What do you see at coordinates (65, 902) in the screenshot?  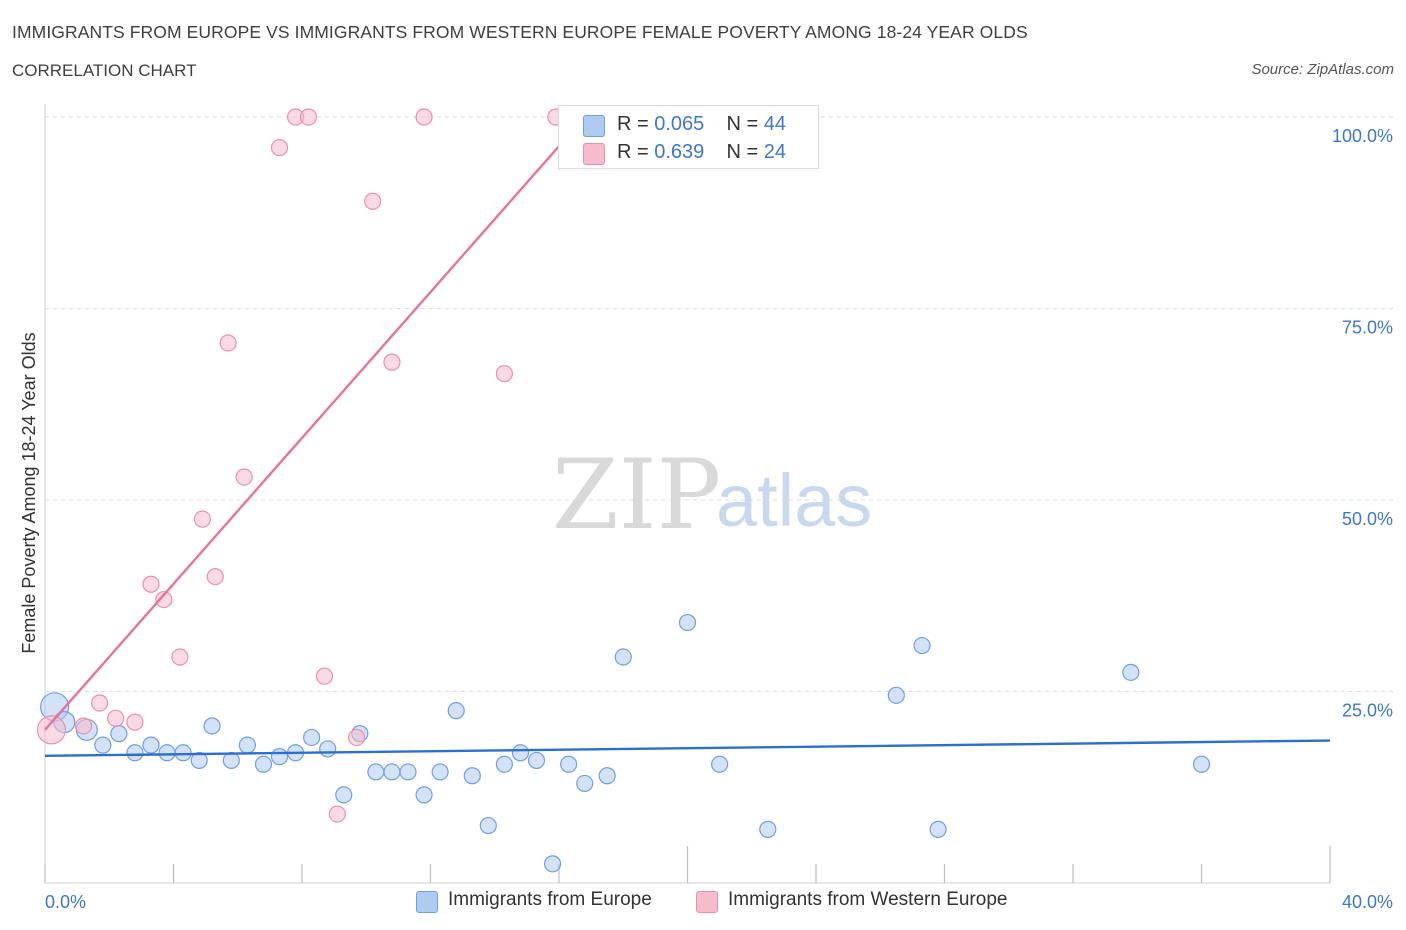 I see `x-tick-label-min: 0.0%` at bounding box center [65, 902].